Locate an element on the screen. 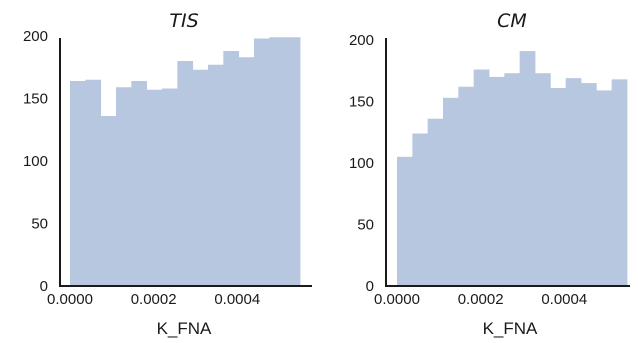 The image size is (638, 343). chart-title: TIS is located at coordinates (183, 21).